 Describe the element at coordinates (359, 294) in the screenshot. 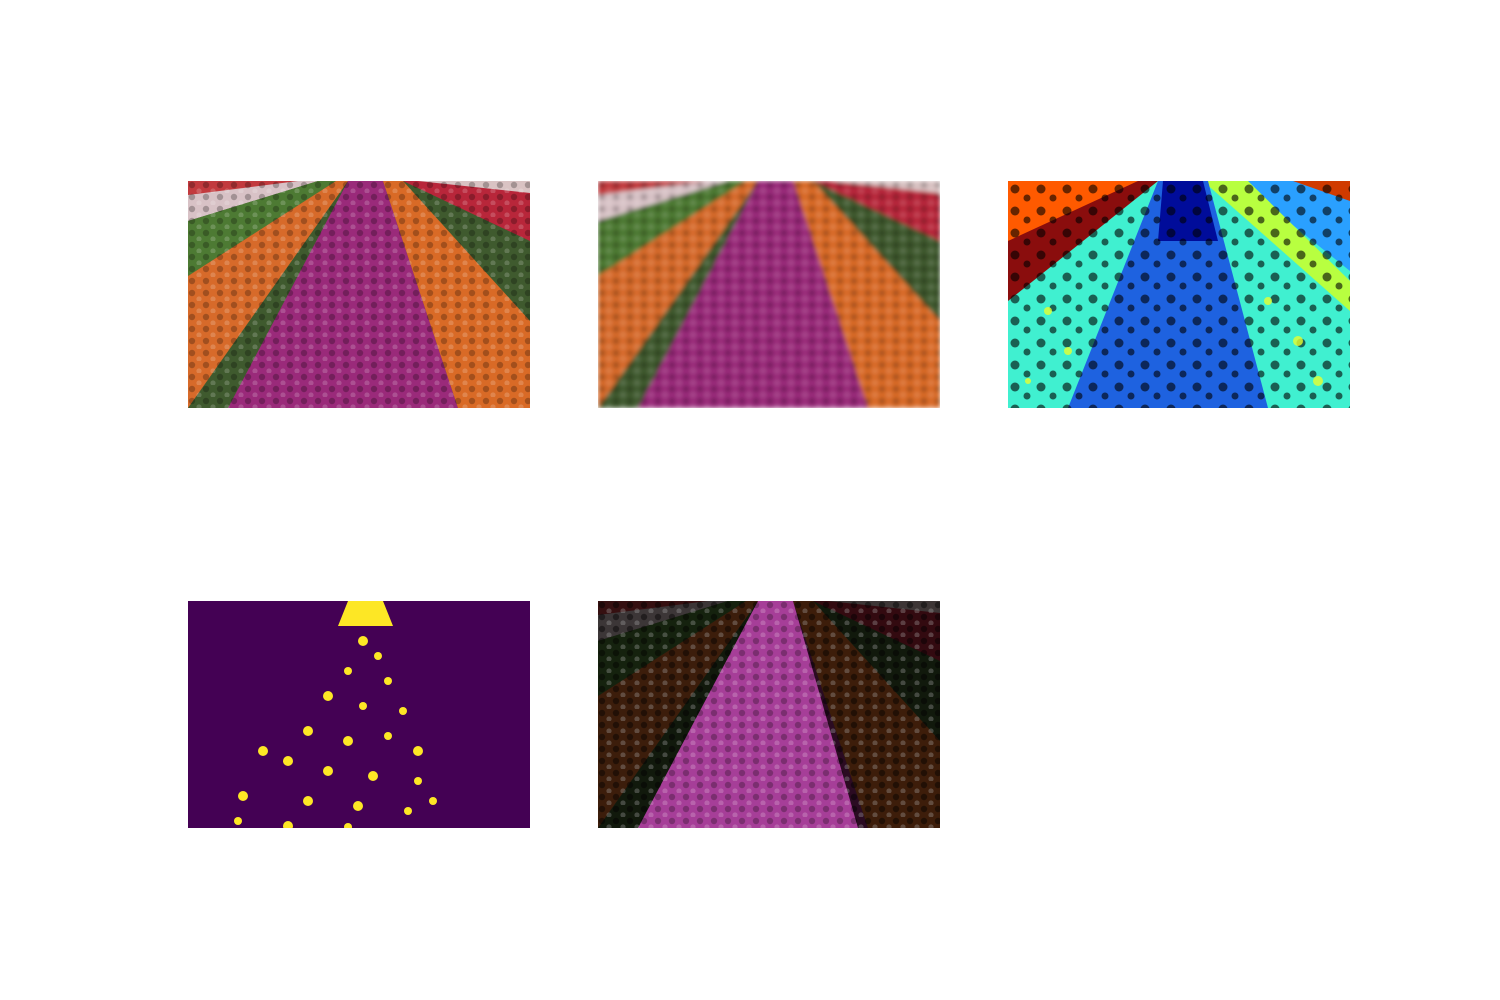

I see `original-image` at that location.